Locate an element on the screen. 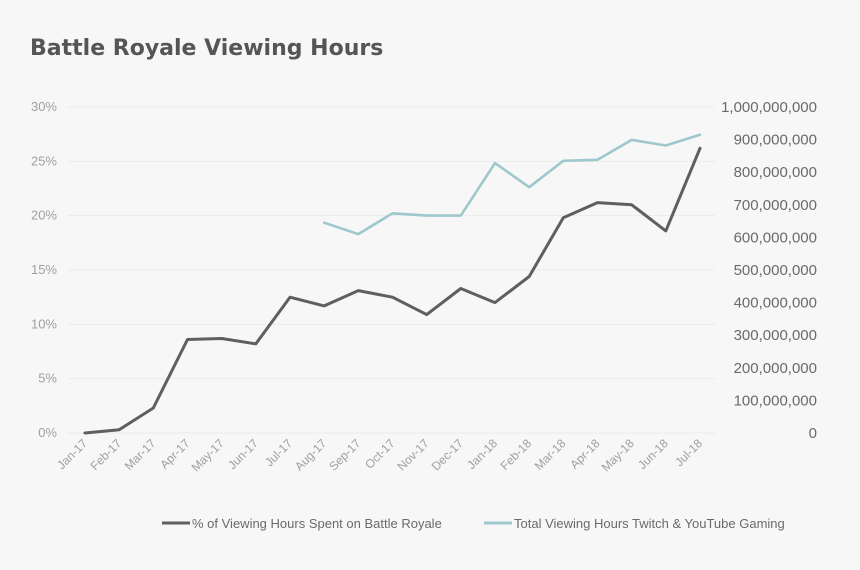 Image resolution: width=860 pixels, height=570 pixels. left-tick-label: 10% is located at coordinates (44, 323).